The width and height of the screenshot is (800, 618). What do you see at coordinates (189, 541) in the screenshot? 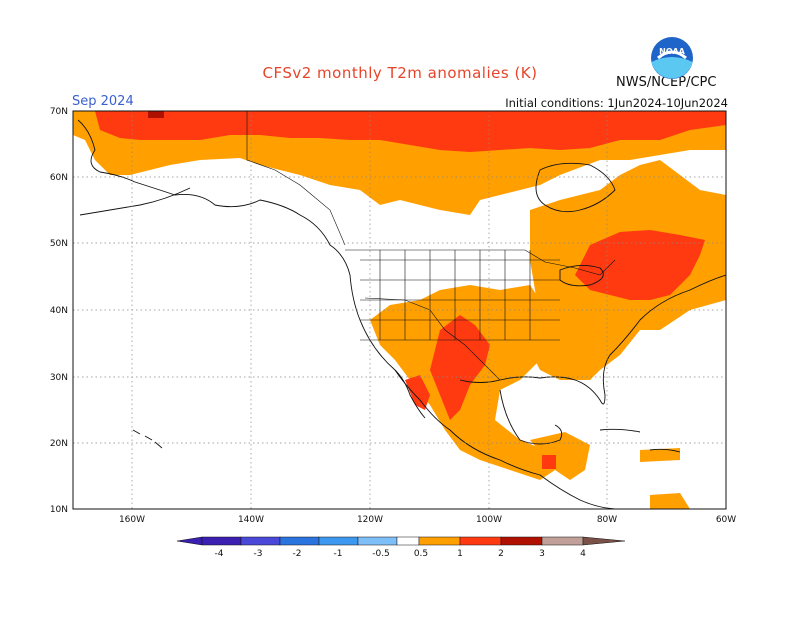
I see `colorbar-low-arrow` at bounding box center [189, 541].